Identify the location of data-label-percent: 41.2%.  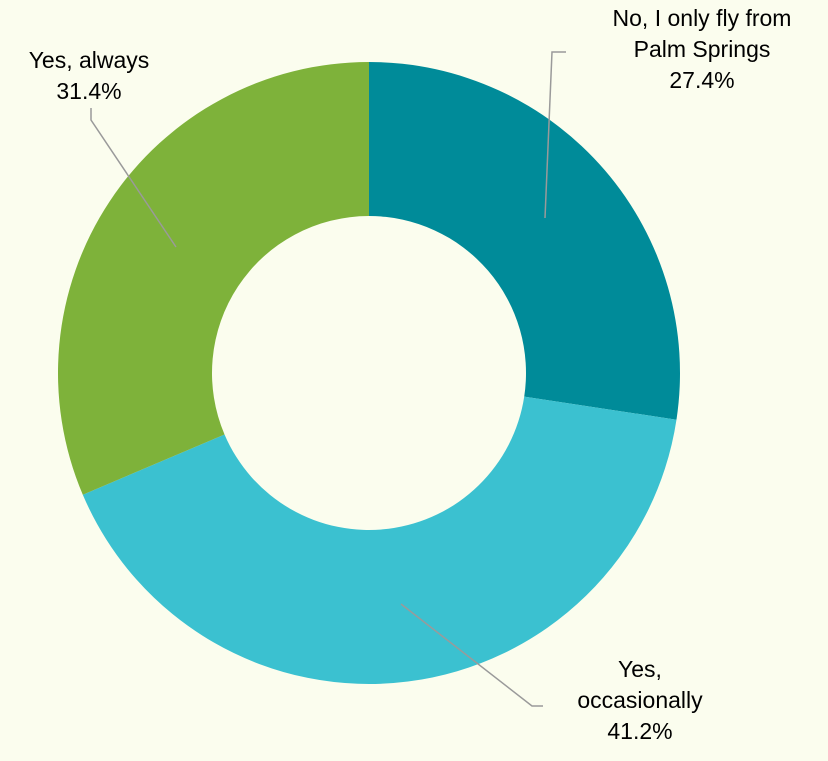
(639, 731).